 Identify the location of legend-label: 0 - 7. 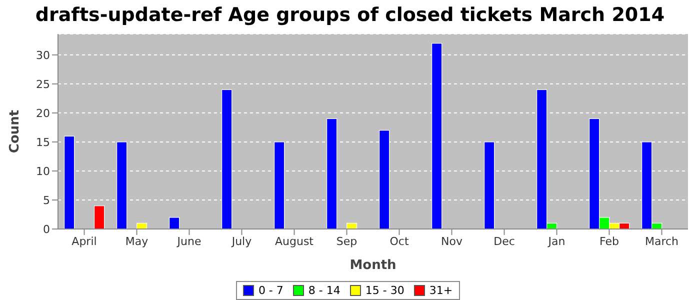
(270, 290).